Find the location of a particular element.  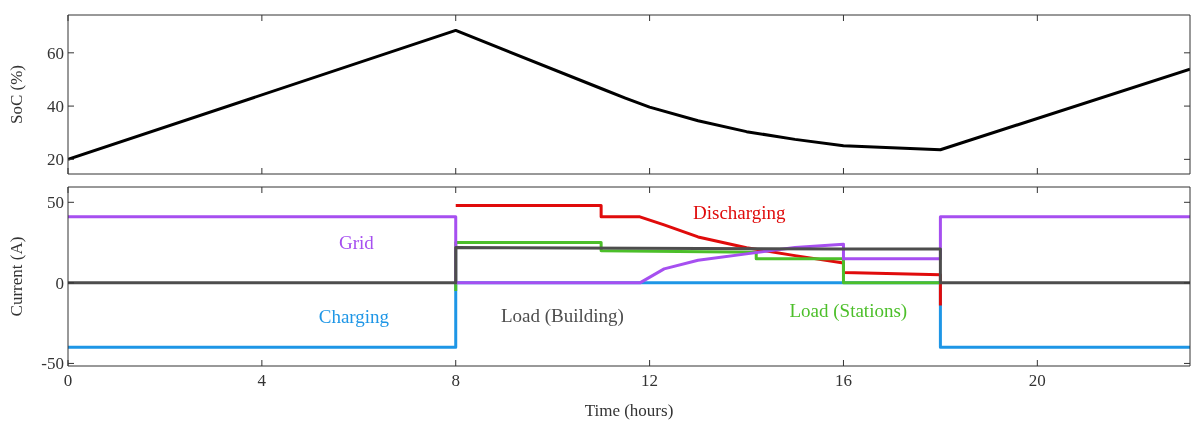

y-tick-label: 0 is located at coordinates (59, 283).